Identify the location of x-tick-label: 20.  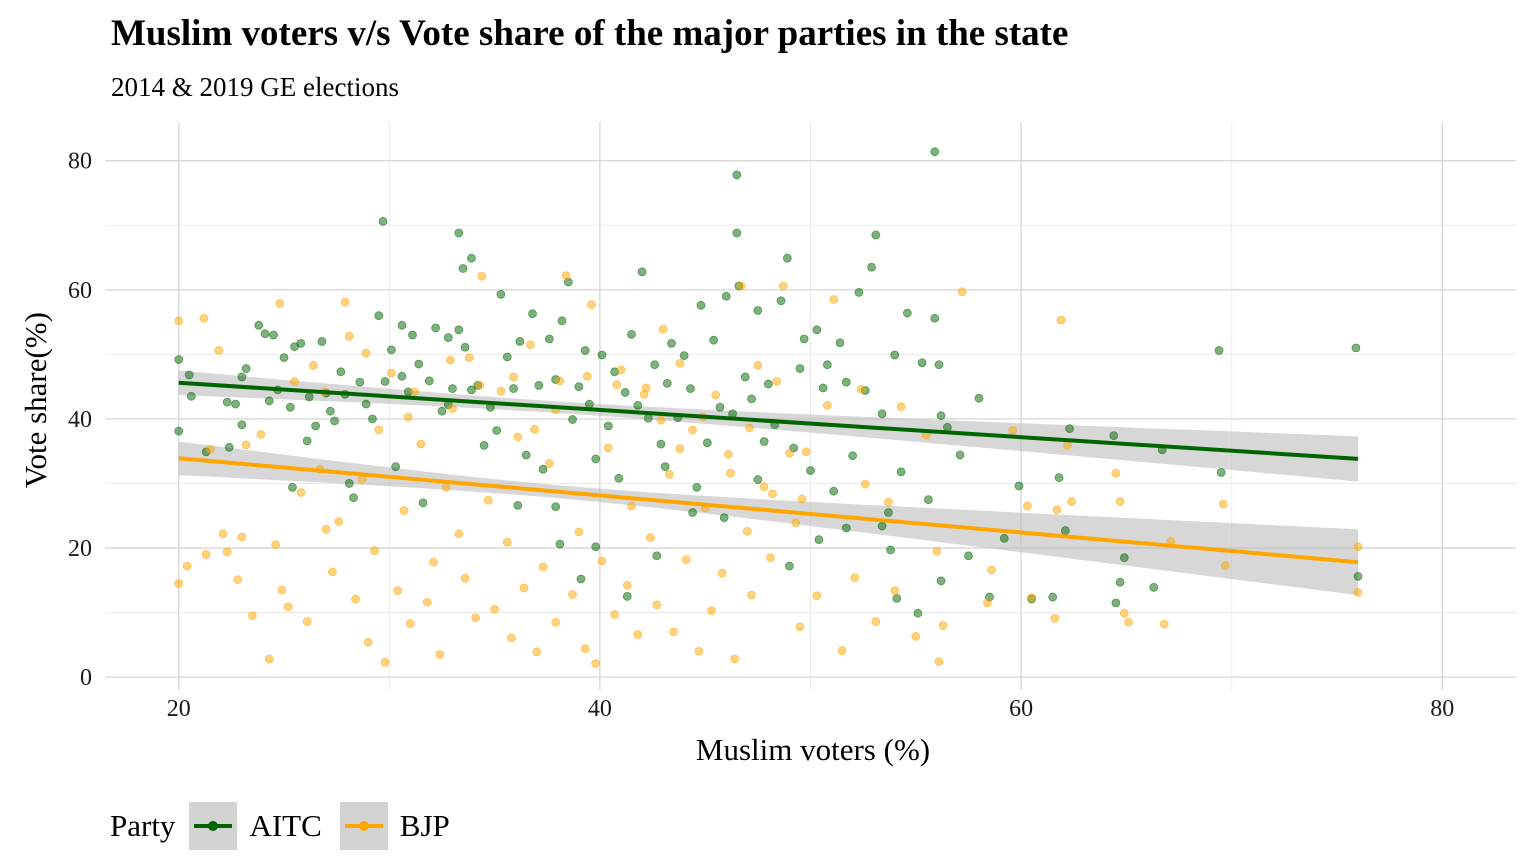
(179, 709).